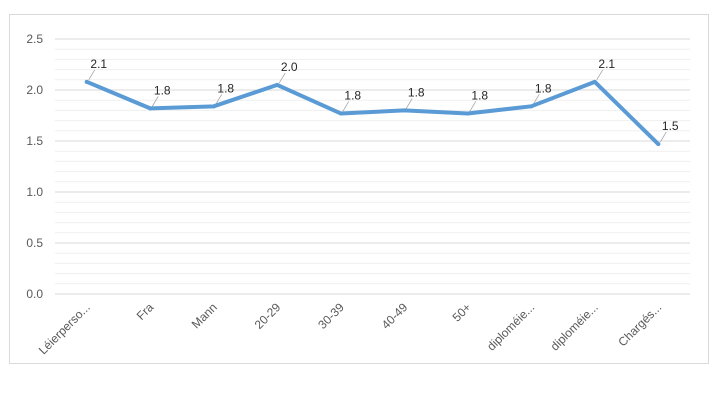 This screenshot has width=721, height=403. Describe the element at coordinates (34, 192) in the screenshot. I see `y-tick-label: 1.0` at that location.